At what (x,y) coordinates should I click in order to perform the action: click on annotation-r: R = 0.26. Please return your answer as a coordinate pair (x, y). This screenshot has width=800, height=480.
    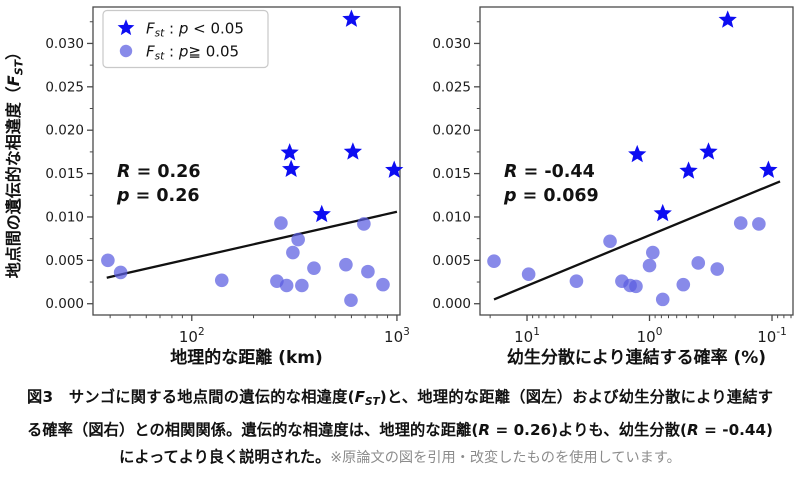
    Looking at the image, I should click on (159, 172).